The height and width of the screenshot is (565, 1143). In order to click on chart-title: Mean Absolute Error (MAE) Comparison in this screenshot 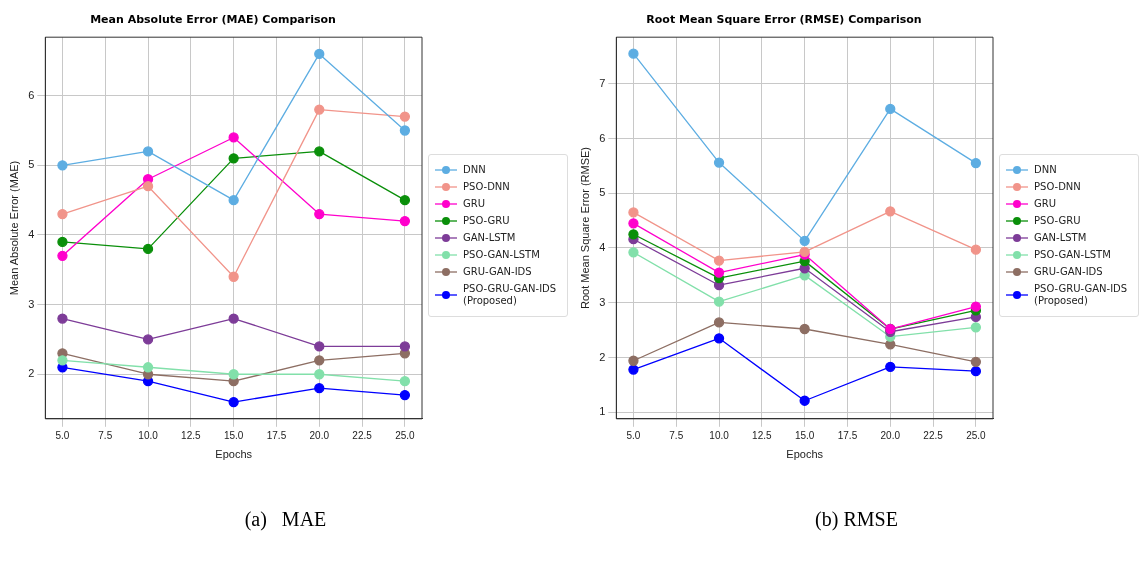, I will do `click(213, 20)`.